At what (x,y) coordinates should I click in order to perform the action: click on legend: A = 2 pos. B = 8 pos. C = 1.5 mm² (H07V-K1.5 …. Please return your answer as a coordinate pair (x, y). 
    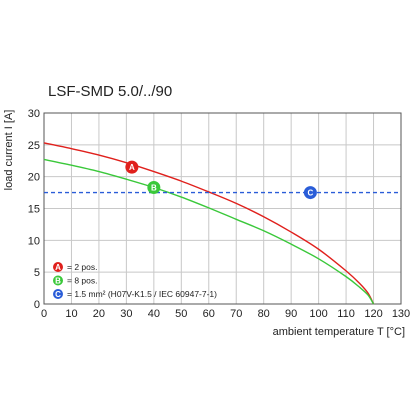
    Looking at the image, I should click on (135, 280).